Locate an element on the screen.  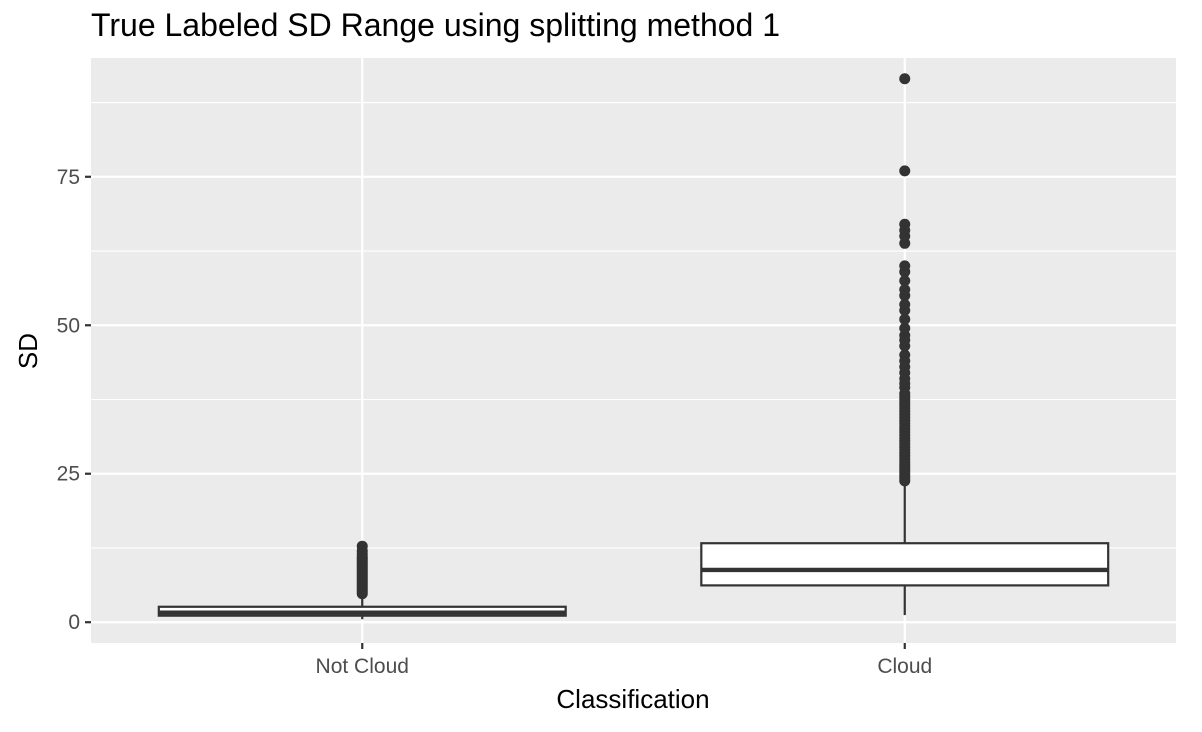
x-axis: Not Cloud Cloud is located at coordinates (624, 660).